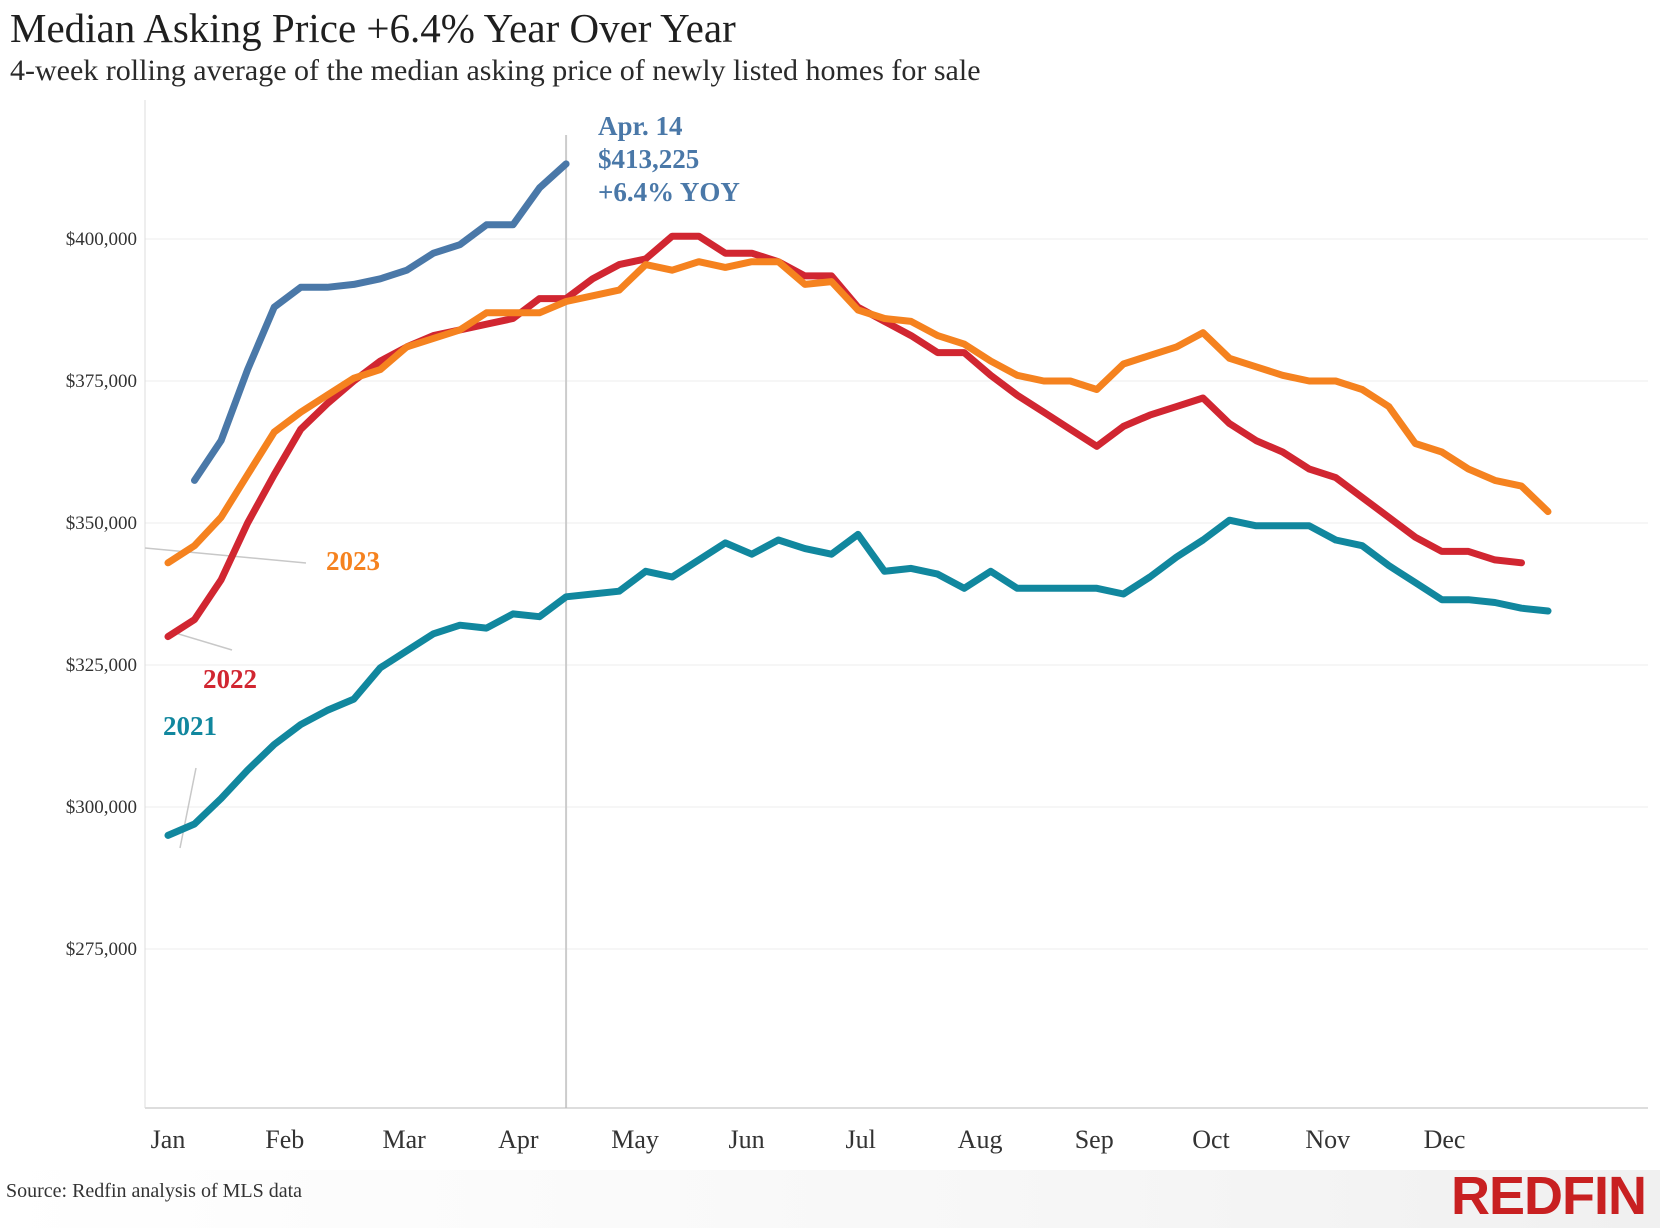 This screenshot has width=1660, height=1228. I want to click on leader-line-2023, so click(225, 555).